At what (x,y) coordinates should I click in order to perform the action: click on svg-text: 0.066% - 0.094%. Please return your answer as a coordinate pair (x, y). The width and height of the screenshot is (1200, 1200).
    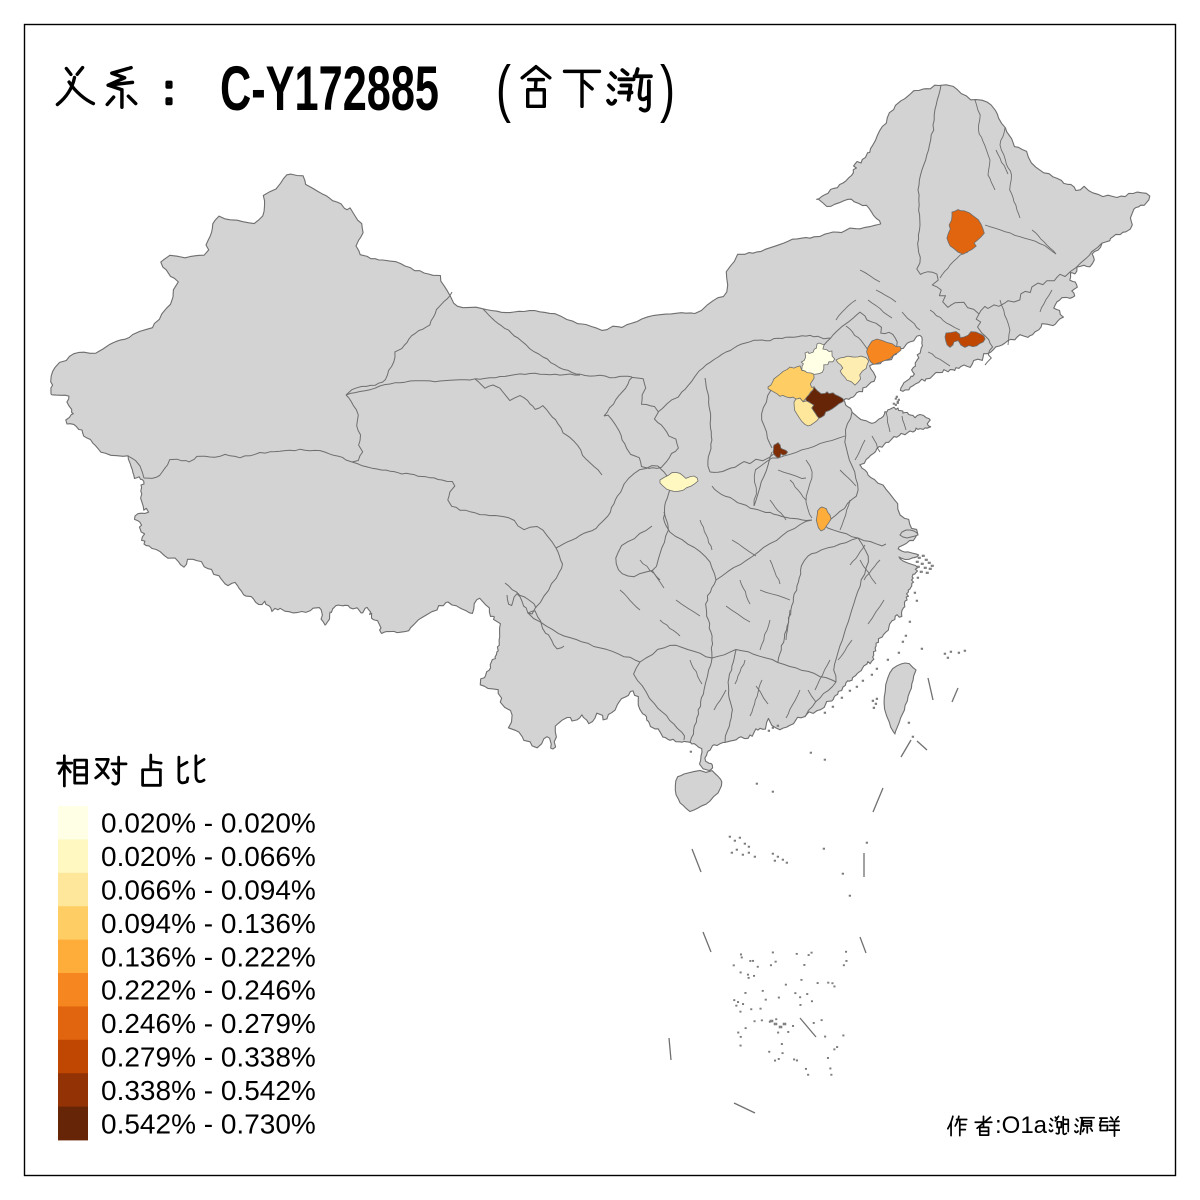
    Looking at the image, I should click on (208, 890).